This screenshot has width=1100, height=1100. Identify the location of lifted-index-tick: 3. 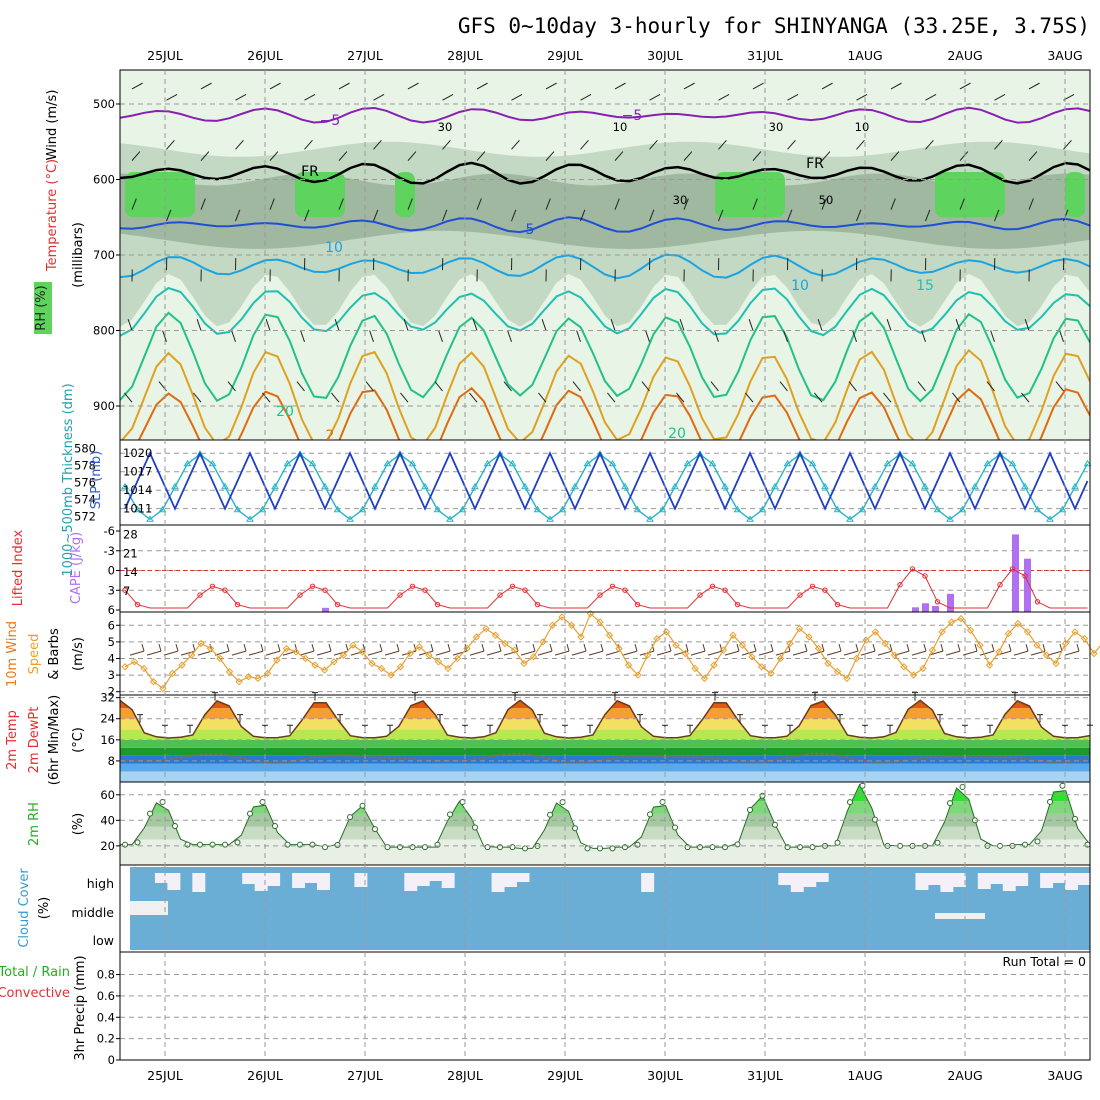
(111, 590).